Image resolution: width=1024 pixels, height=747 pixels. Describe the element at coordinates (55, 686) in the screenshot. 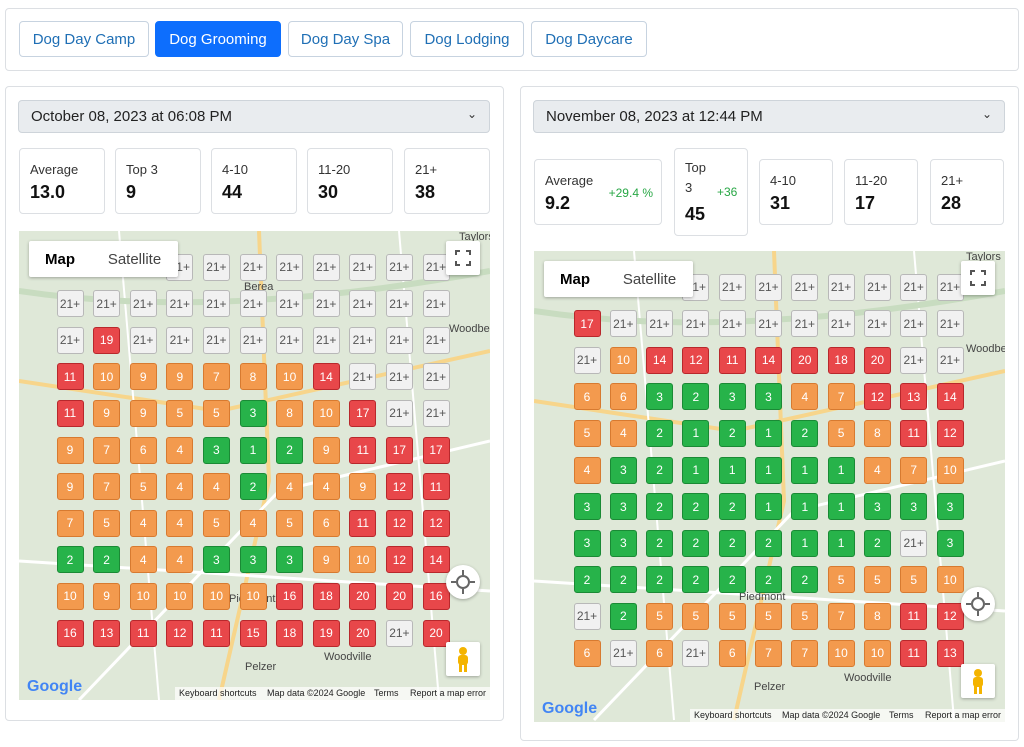

I see `google-logo: Google` at that location.